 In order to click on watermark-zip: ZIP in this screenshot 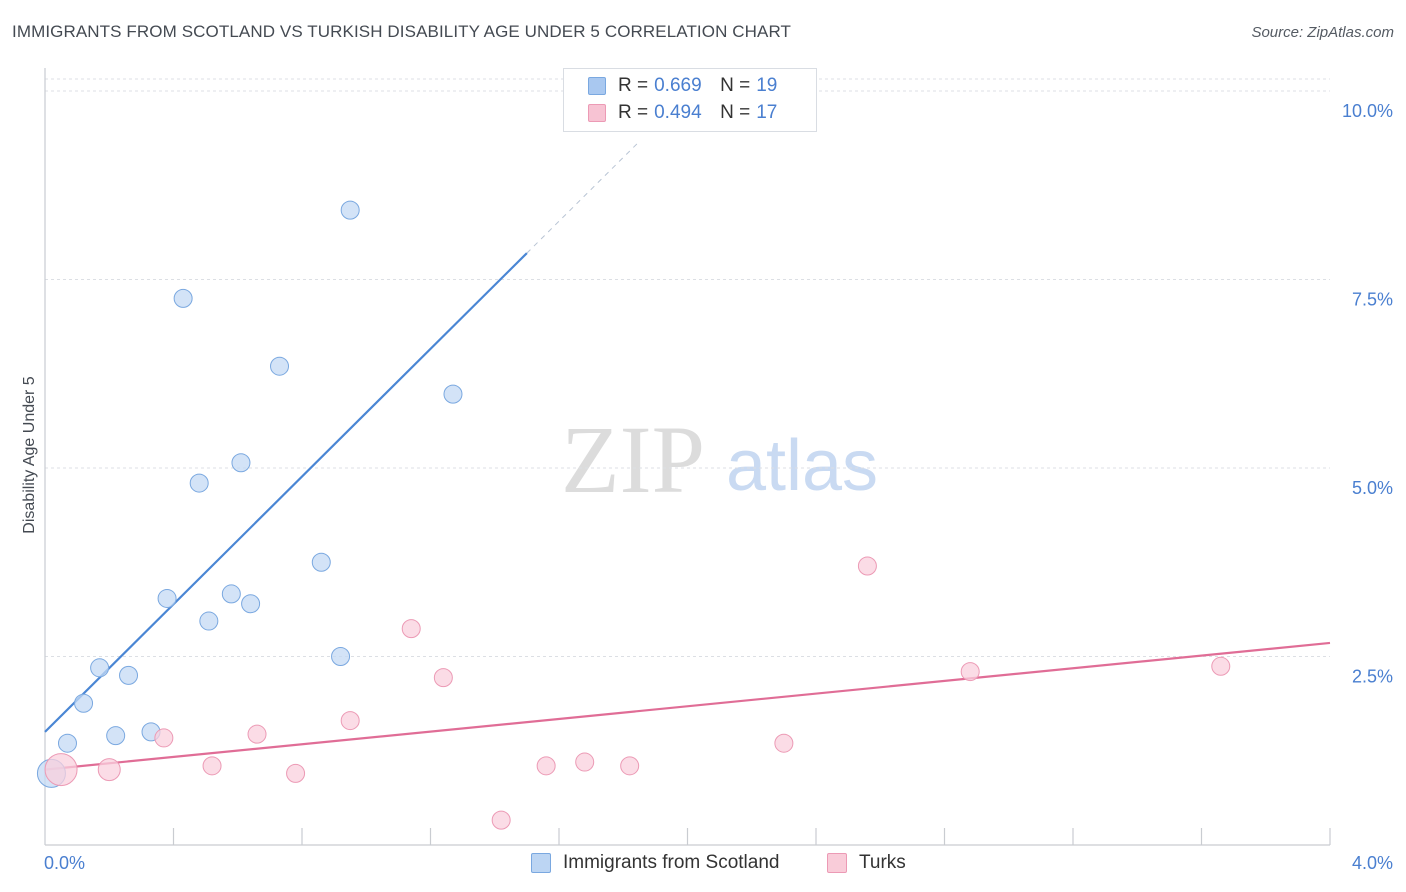, I will do `click(633, 459)`.